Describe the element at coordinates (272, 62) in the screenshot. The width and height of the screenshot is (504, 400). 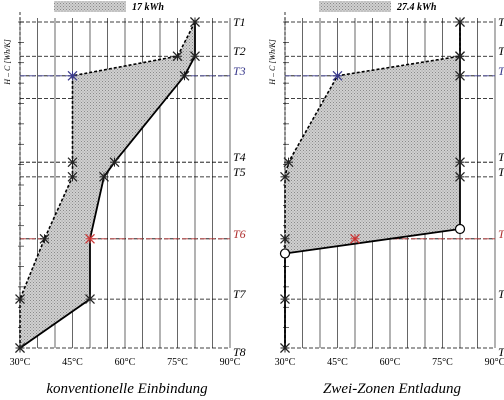
I see `y-axis-label-right: H – C [Wh/K]` at that location.